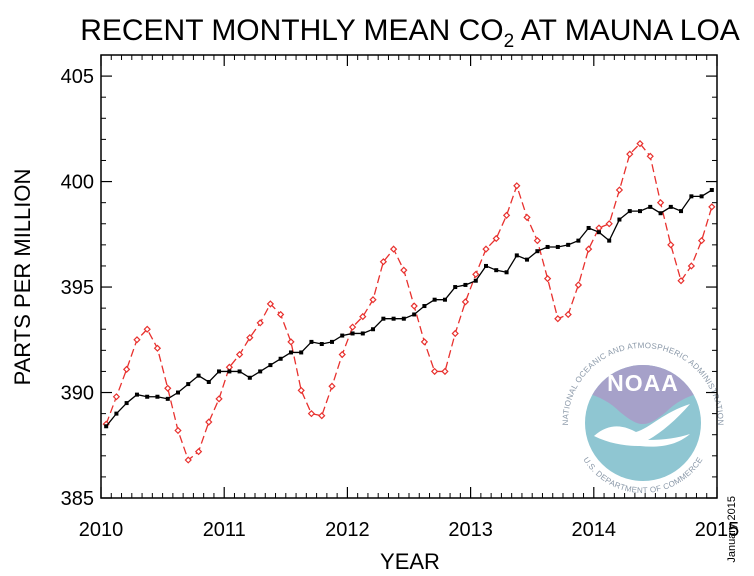  Describe the element at coordinates (224, 530) in the screenshot. I see `x-tick-label: 2011` at that location.